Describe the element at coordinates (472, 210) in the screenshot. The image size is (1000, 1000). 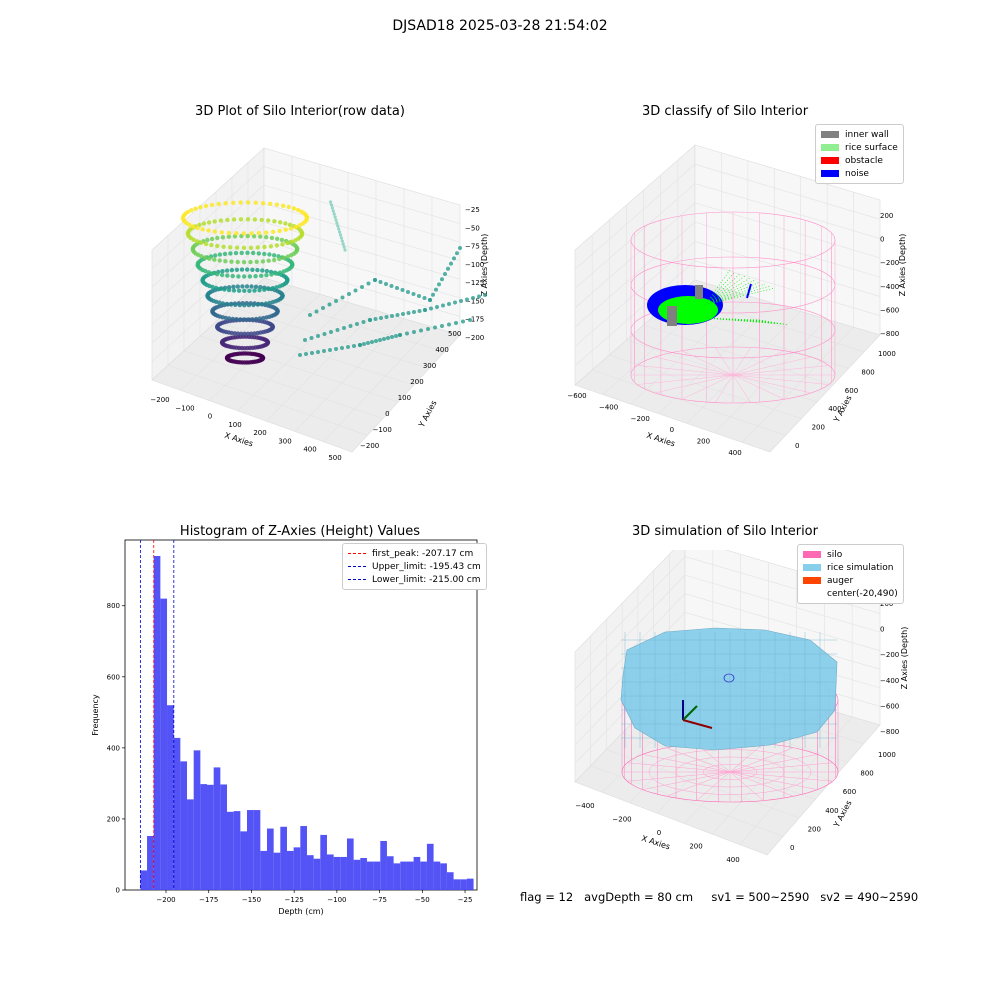
I see `z-tick-label: −25` at that location.